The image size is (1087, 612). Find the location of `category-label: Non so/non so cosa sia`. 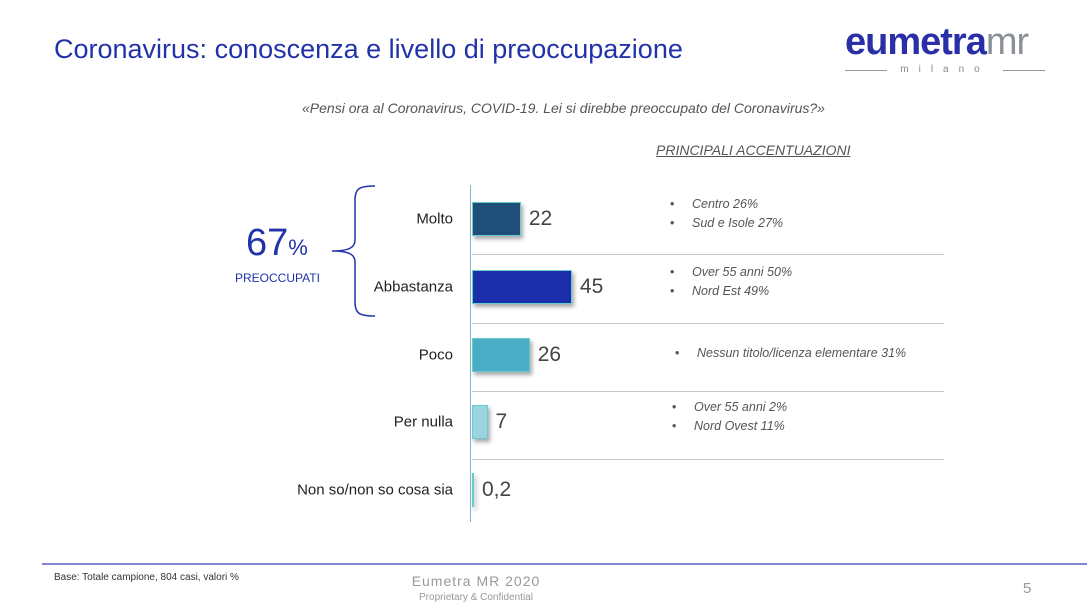

category-label: Non so/non so cosa sia is located at coordinates (375, 490).